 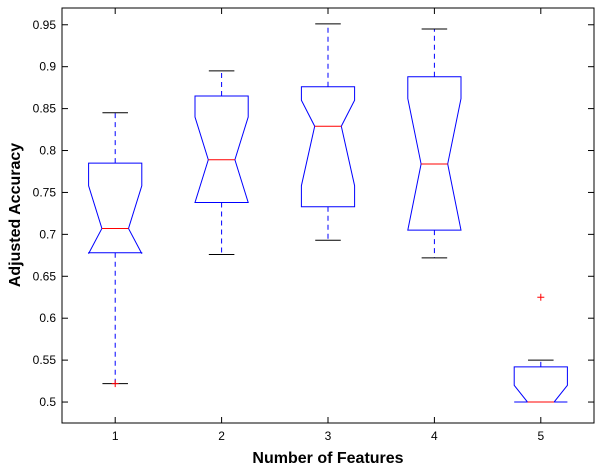 What do you see at coordinates (45, 25) in the screenshot?
I see `y-tick-label: 0.95` at bounding box center [45, 25].